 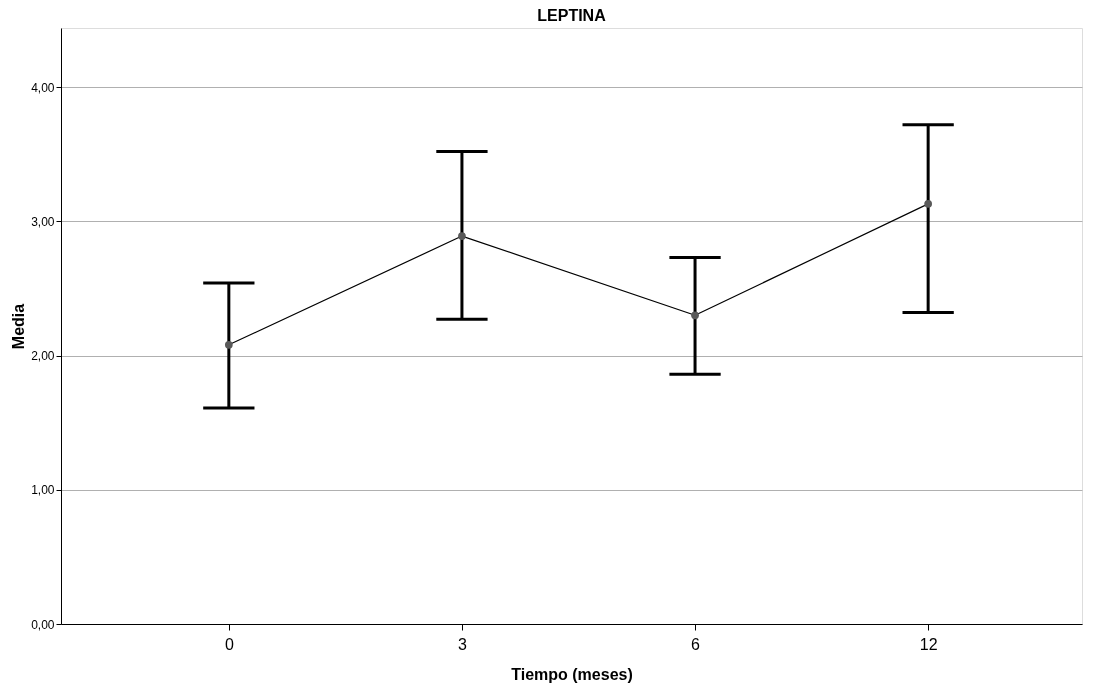 What do you see at coordinates (43, 490) in the screenshot?
I see `y-tick-label: 1,00` at bounding box center [43, 490].